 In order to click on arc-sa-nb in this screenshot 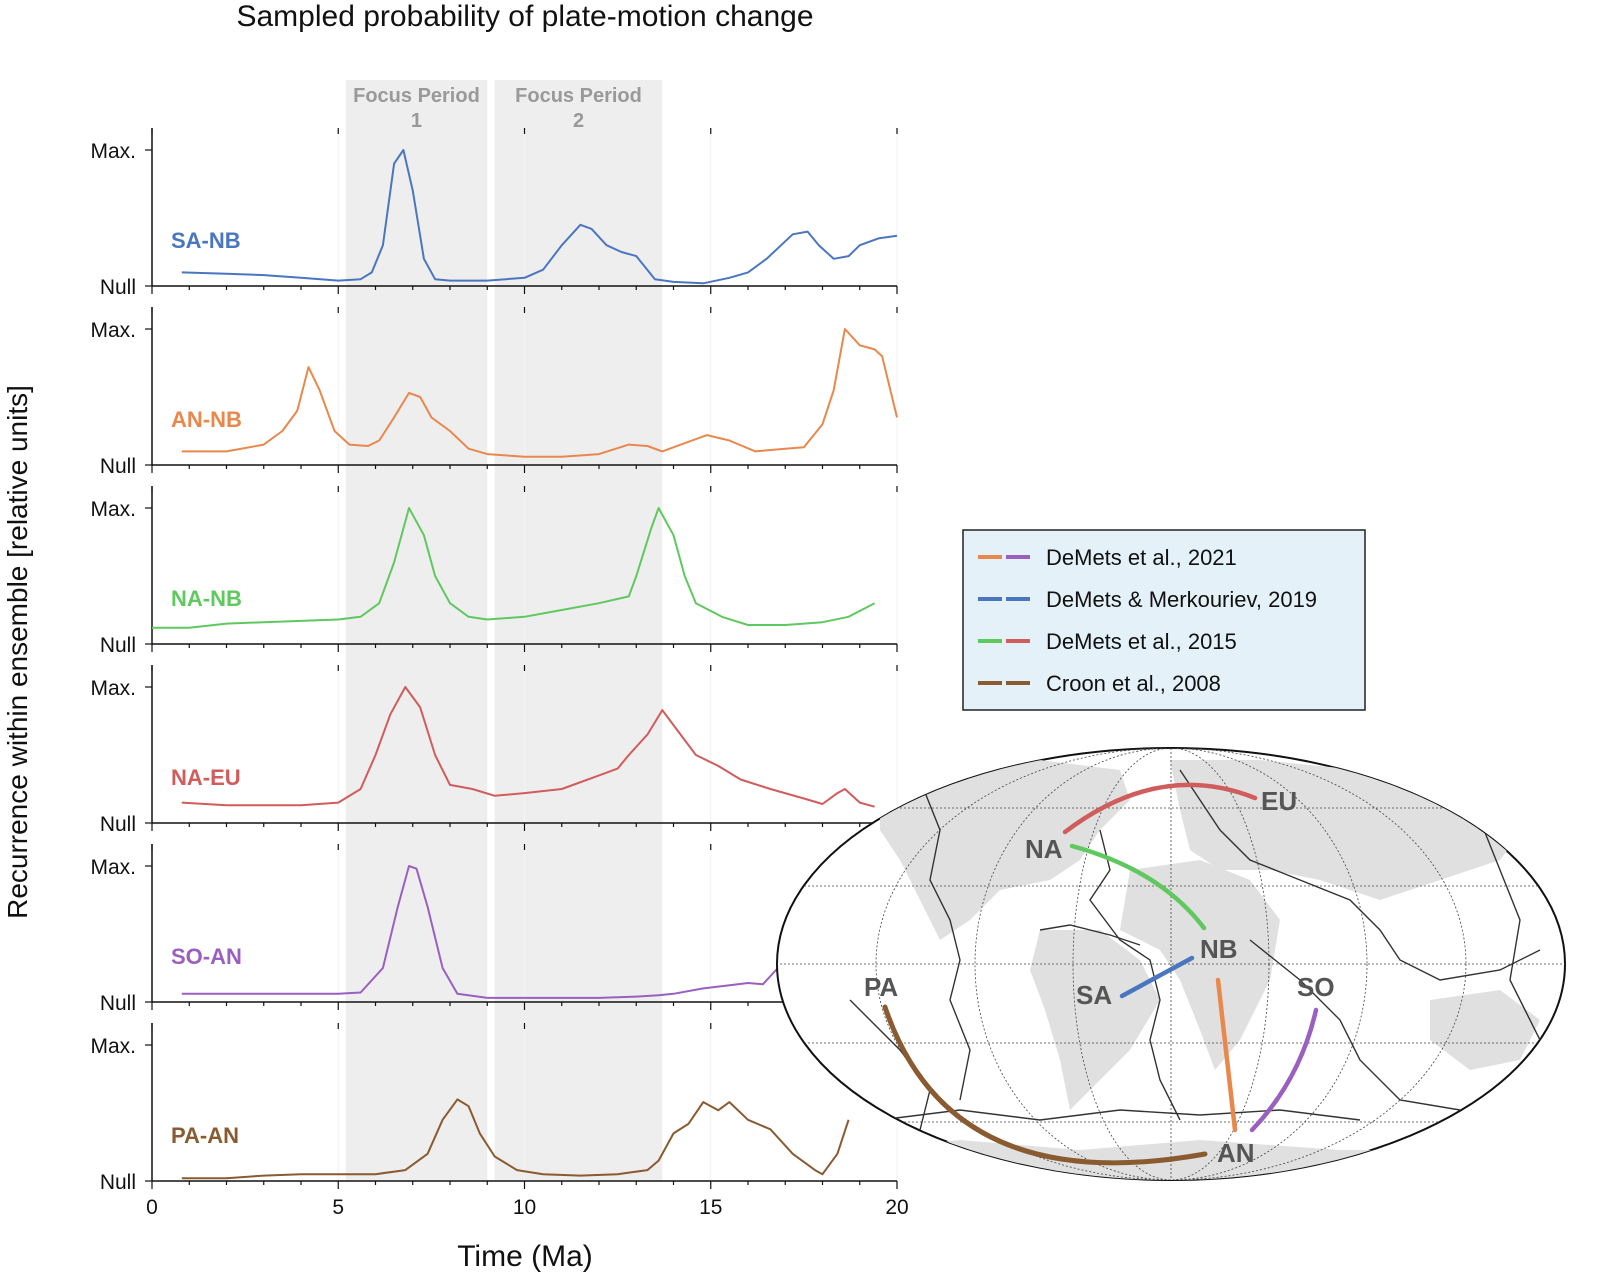, I will do `click(1157, 977)`.